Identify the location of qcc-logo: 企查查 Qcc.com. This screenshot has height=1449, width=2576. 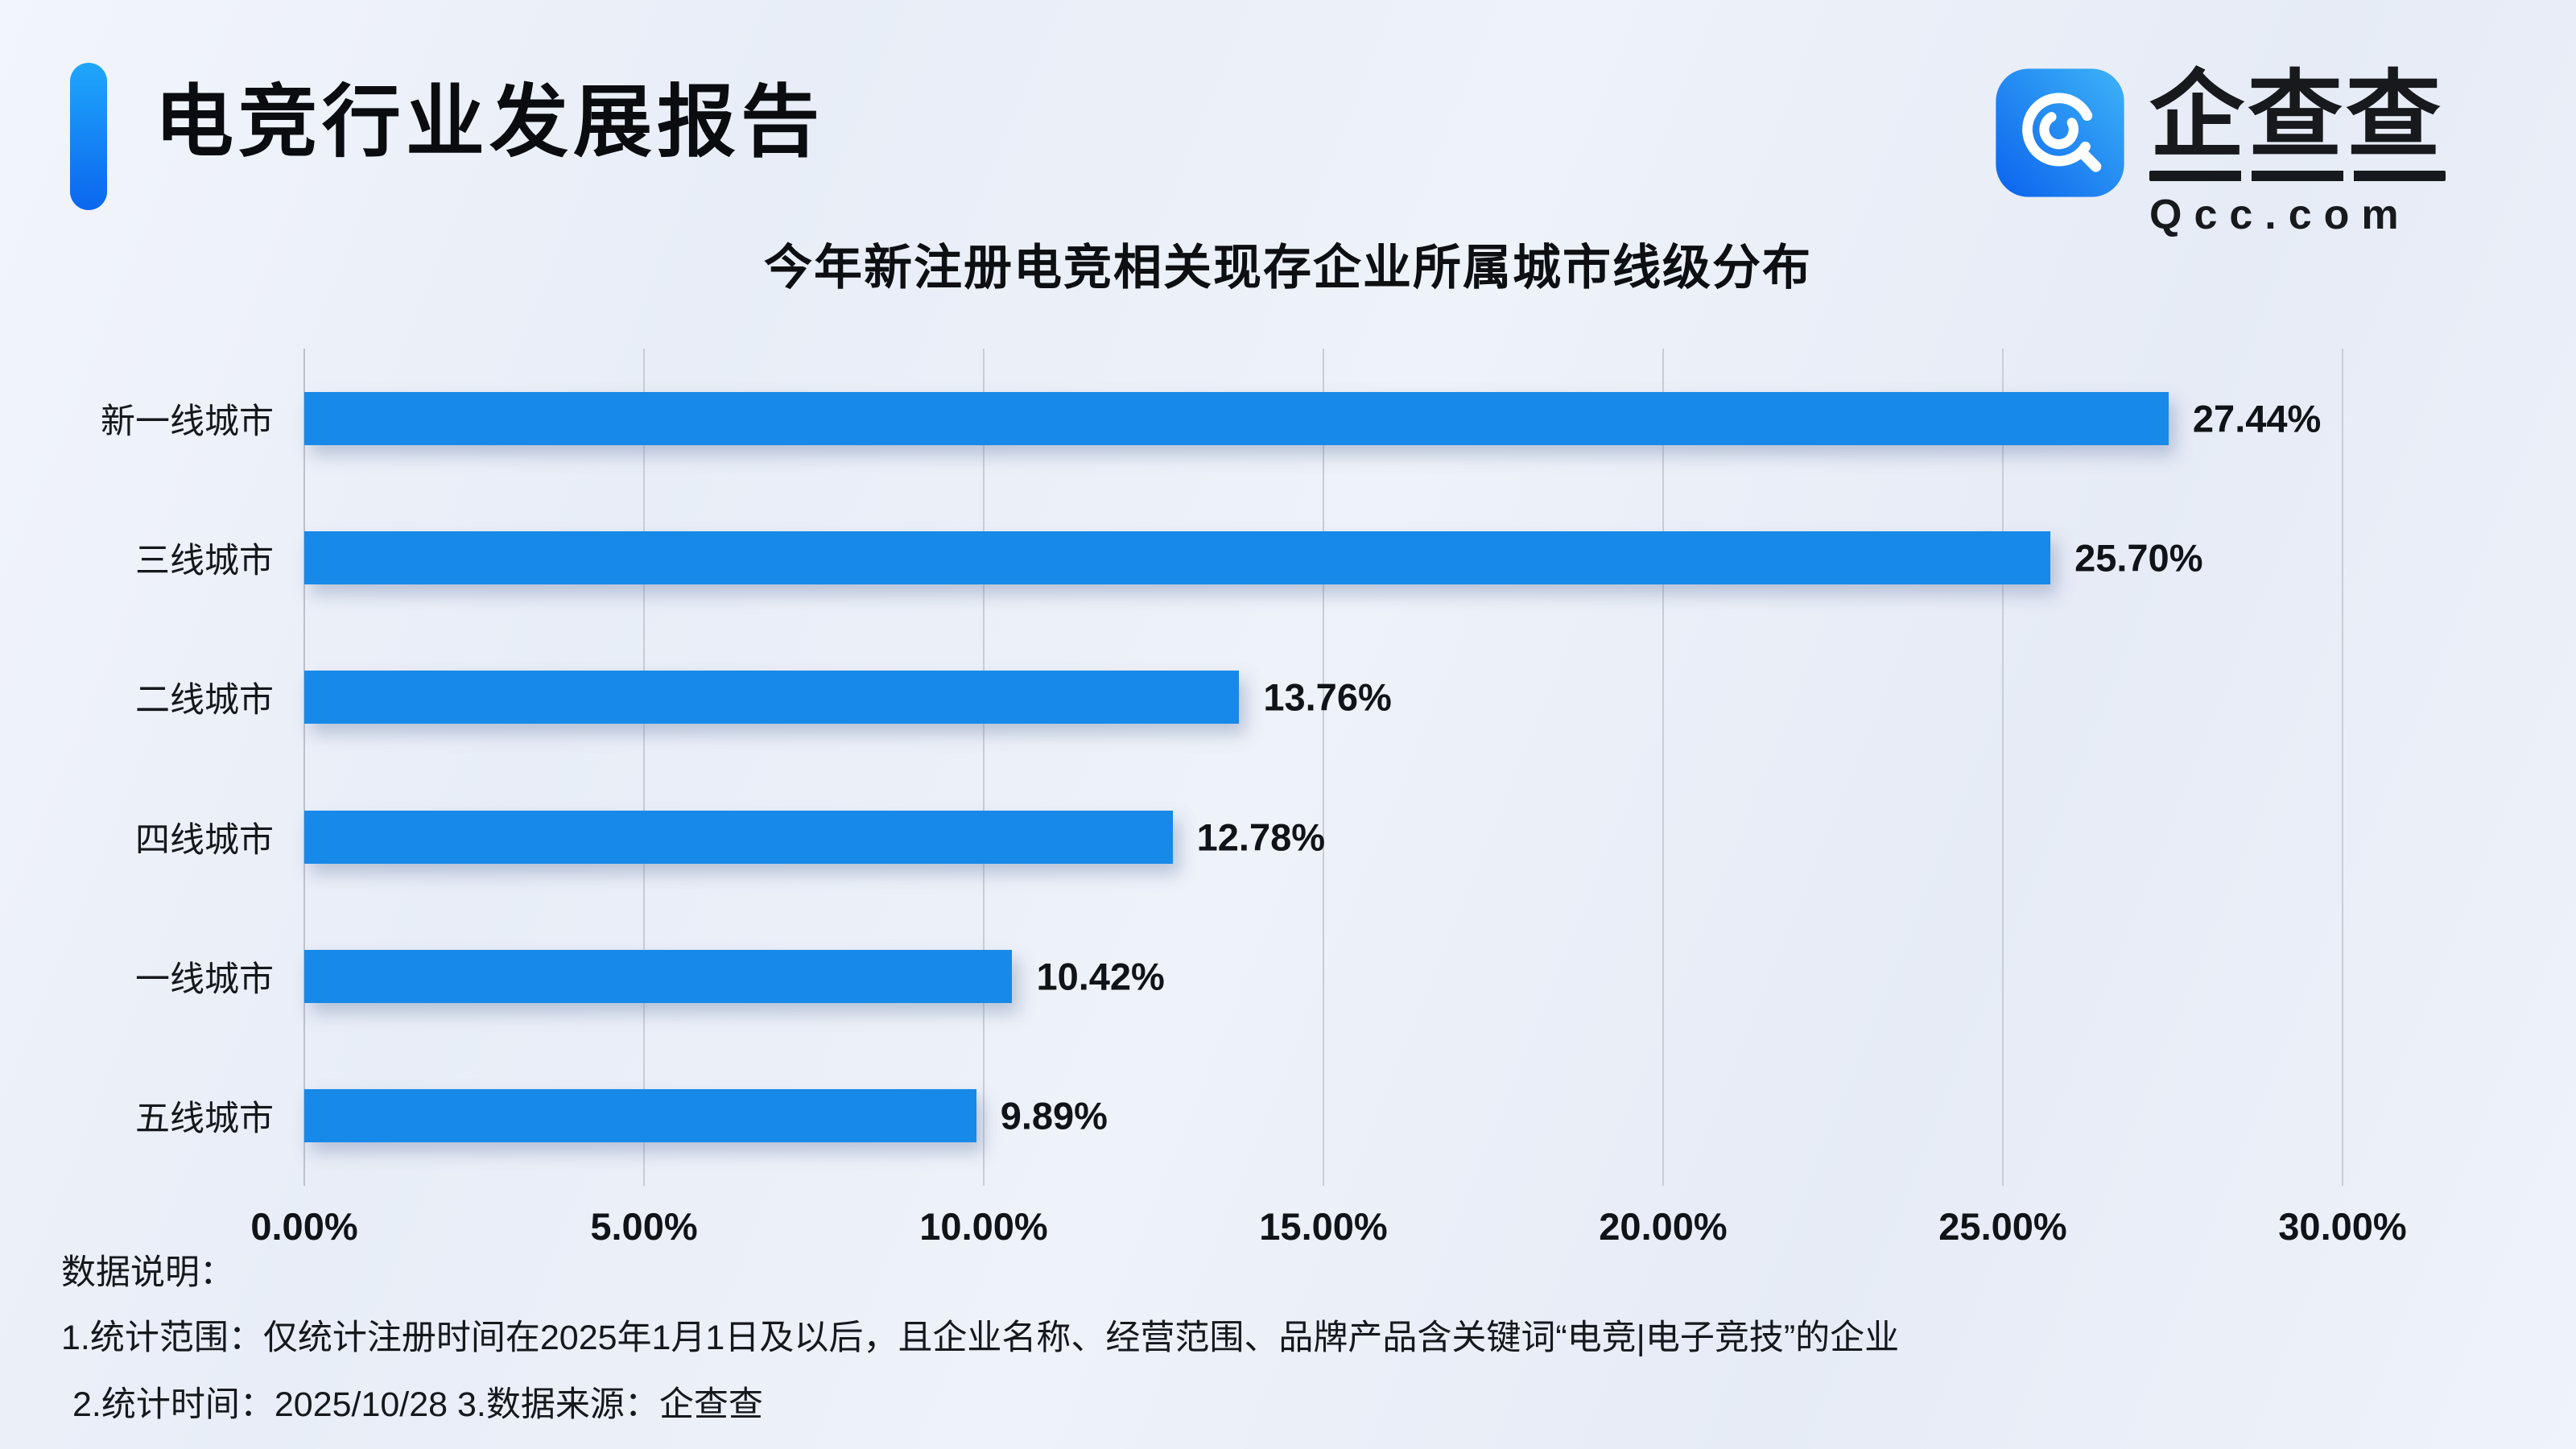
(2220, 153).